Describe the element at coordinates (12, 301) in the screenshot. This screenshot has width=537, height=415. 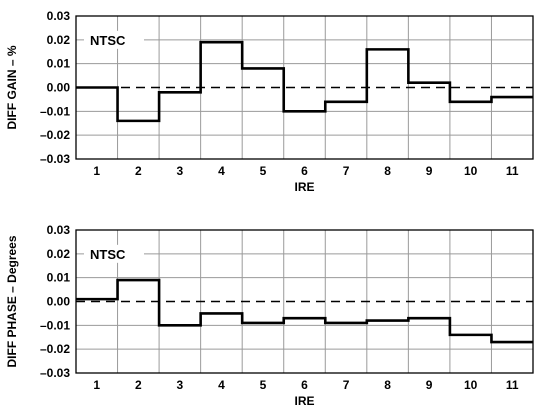
I see `y-axis-label: DIFF PHASE – Degrees` at that location.